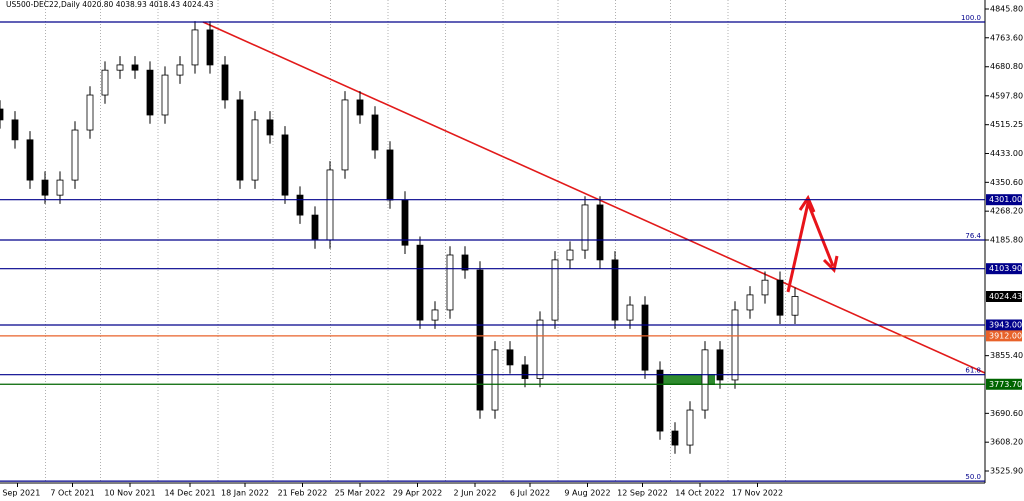  Describe the element at coordinates (1006, 240) in the screenshot. I see `y-tick-label: 4185.80` at that location.